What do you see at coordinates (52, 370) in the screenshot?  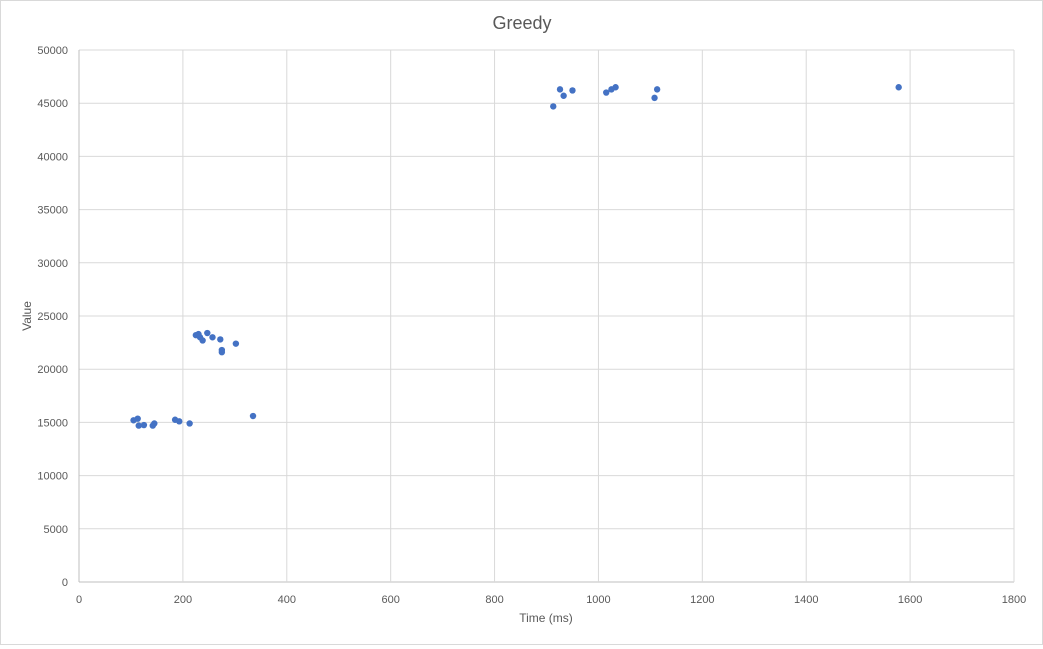 I see `y-tick-label: 20000` at bounding box center [52, 370].